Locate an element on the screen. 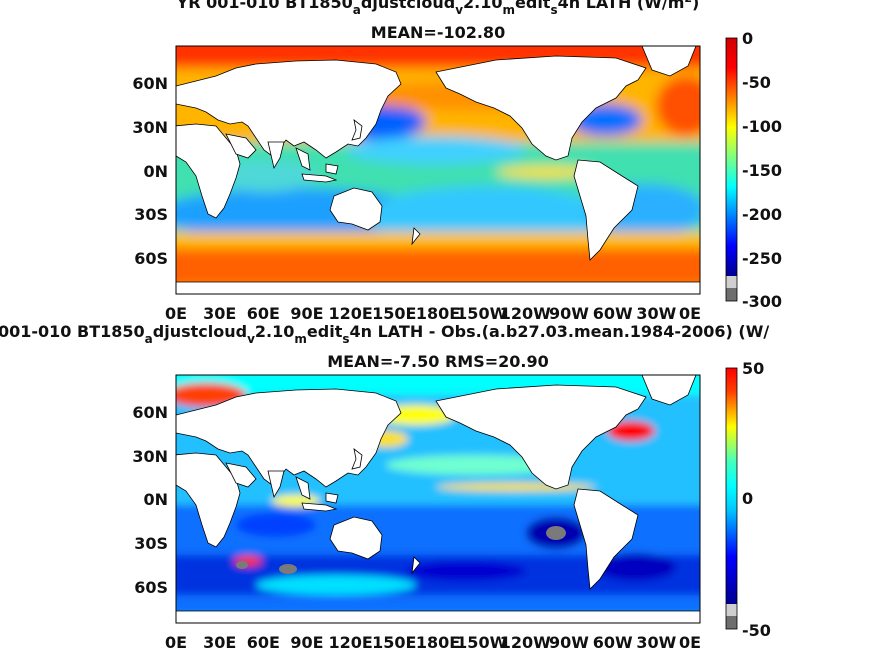  colorbar-2-tick: 50 is located at coordinates (753, 368).